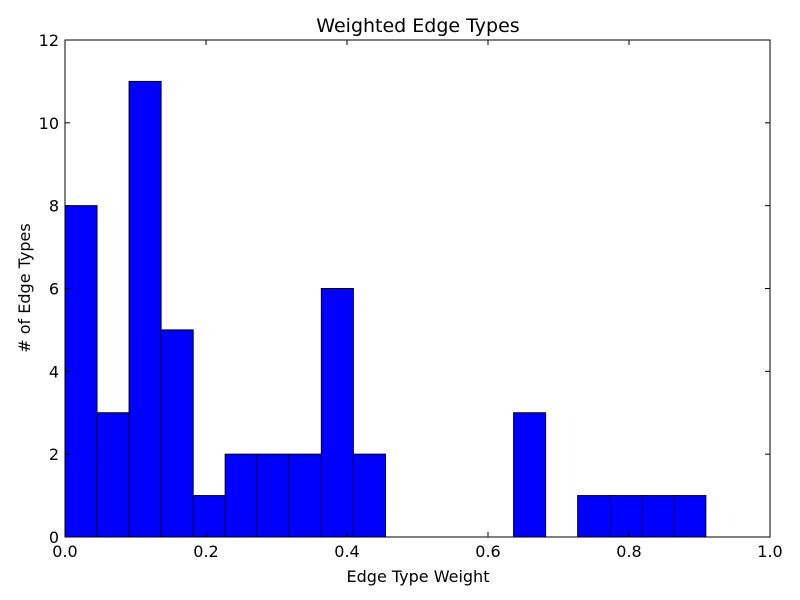 Image resolution: width=800 pixels, height=600 pixels. I want to click on chart-title: Weighted Edge Types, so click(417, 26).